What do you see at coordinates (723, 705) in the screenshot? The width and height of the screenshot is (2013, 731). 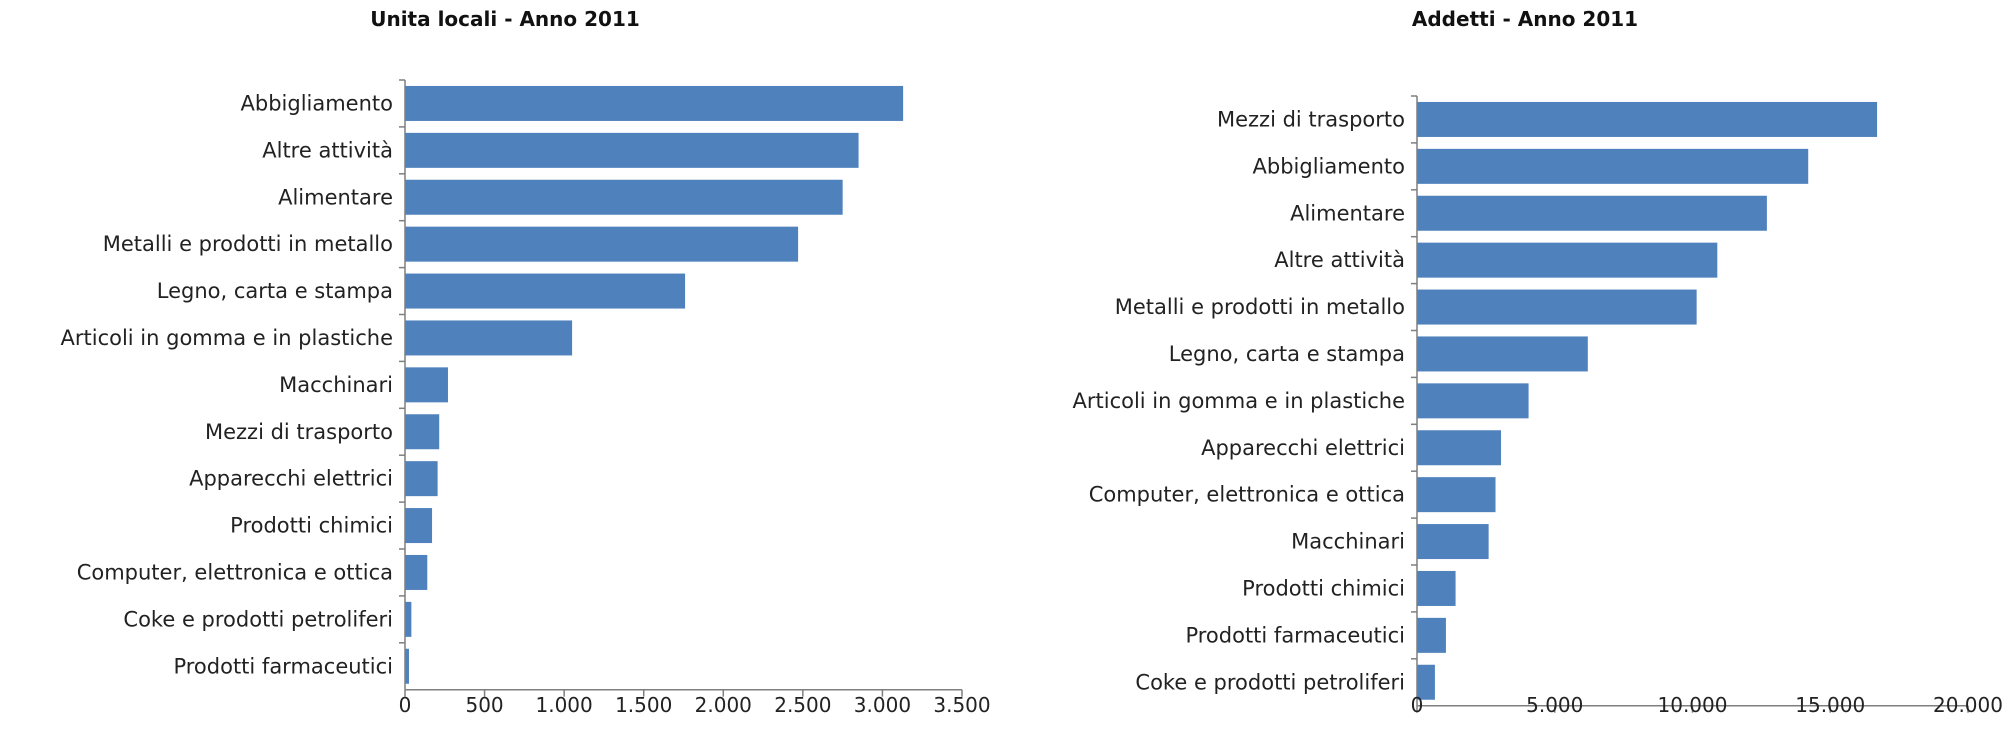 I see `x-tick-label: 2.000` at bounding box center [723, 705].